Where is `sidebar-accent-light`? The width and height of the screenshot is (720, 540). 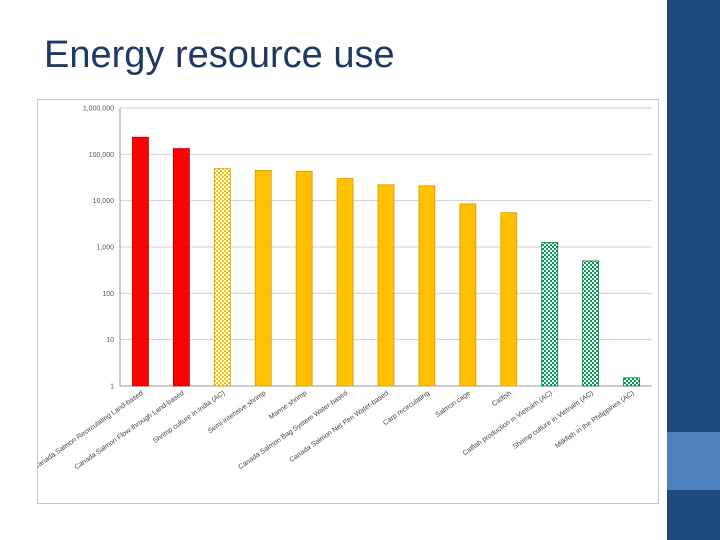
sidebar-accent-light is located at coordinates (693, 461).